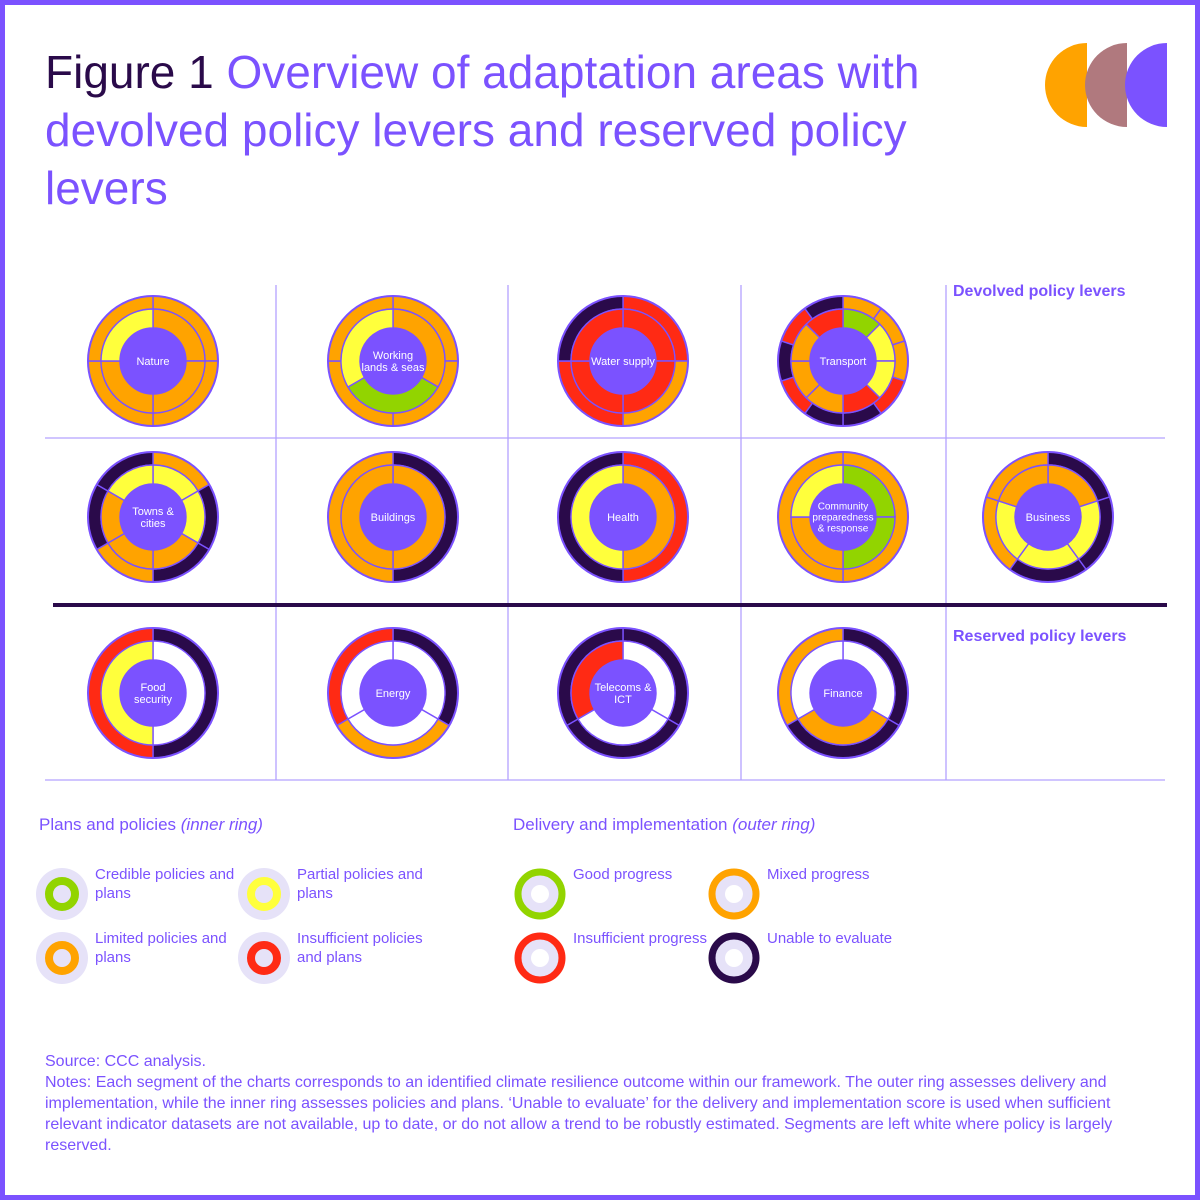 The image size is (1200, 1200). I want to click on donut-finance: Finance, so click(843, 693).